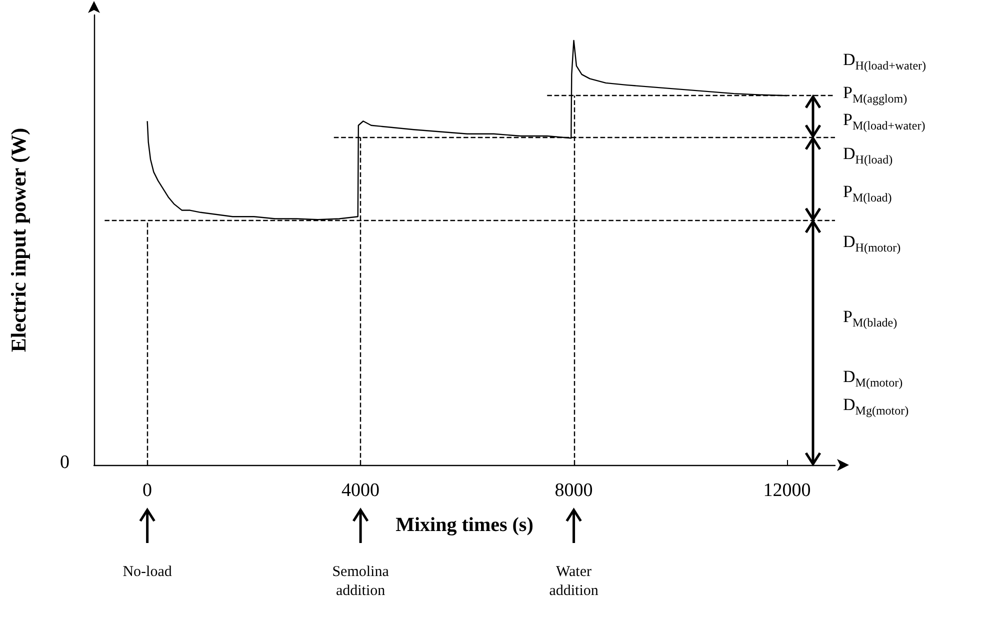 The image size is (989, 635). What do you see at coordinates (147, 572) in the screenshot?
I see `text: No-load` at bounding box center [147, 572].